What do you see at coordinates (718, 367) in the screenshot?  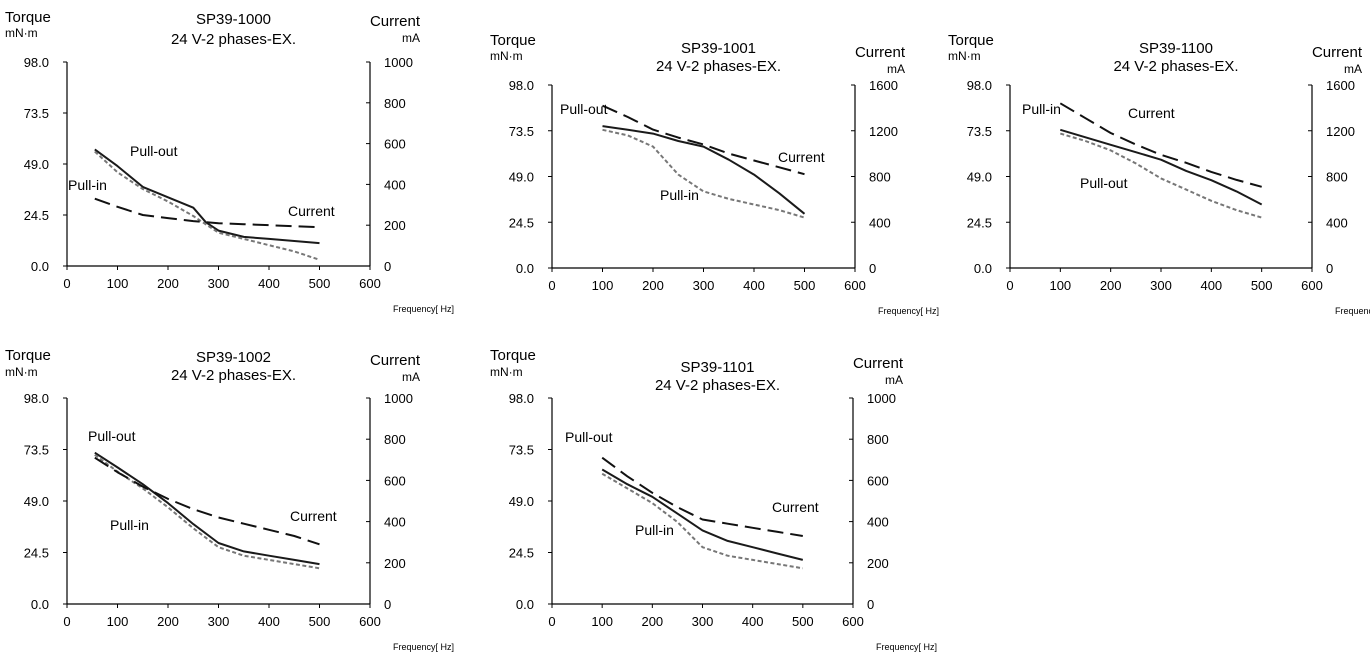 I see `chart-title: SP39-1101` at bounding box center [718, 367].